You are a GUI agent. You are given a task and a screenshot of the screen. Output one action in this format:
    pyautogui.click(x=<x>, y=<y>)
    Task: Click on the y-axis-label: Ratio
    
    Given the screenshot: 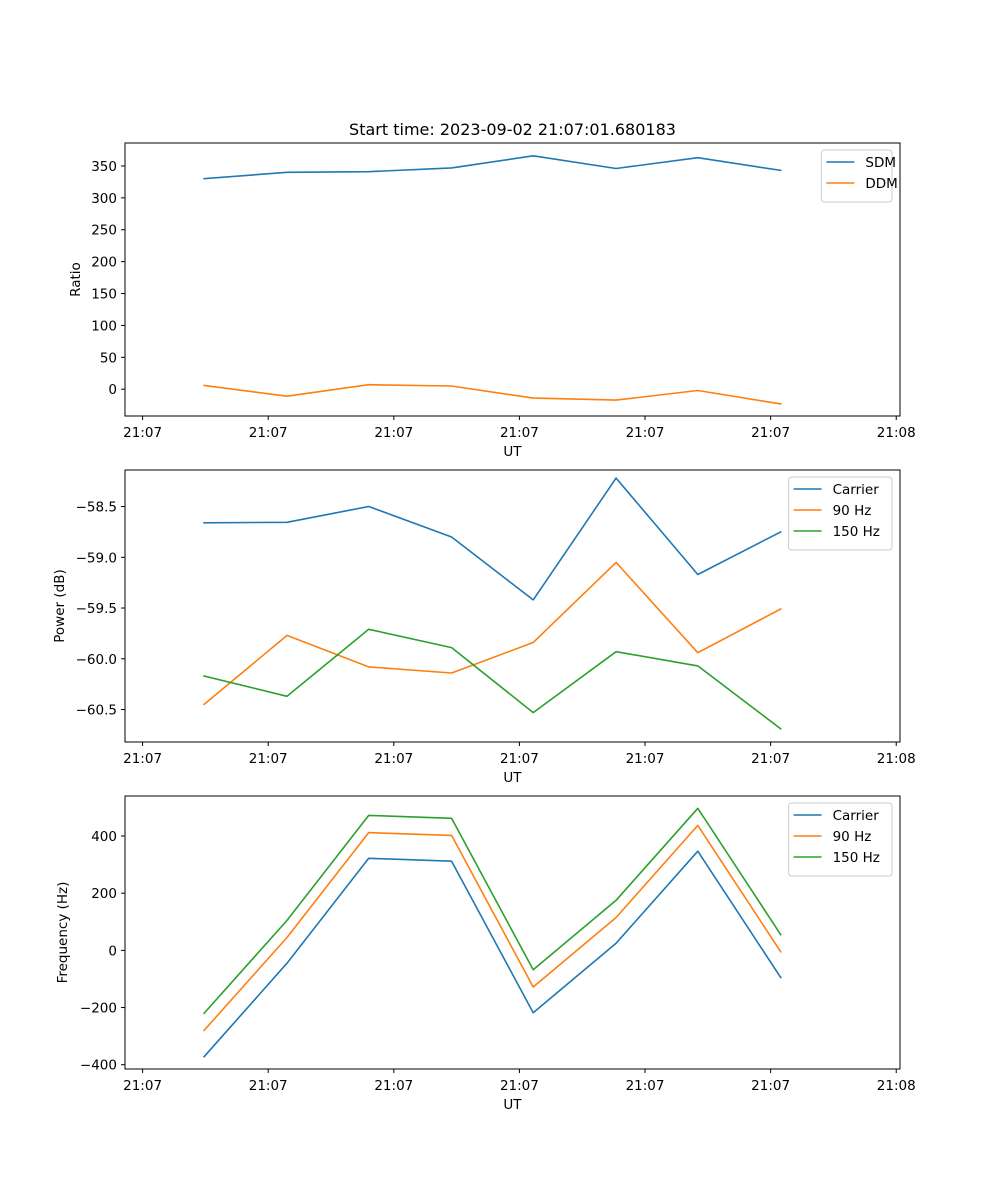 What is the action you would take?
    pyautogui.click(x=76, y=279)
    